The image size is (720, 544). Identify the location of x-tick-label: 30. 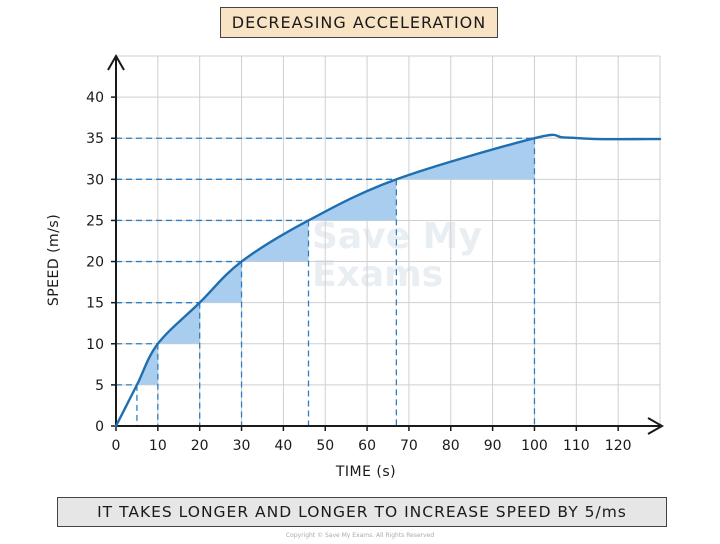
(242, 446).